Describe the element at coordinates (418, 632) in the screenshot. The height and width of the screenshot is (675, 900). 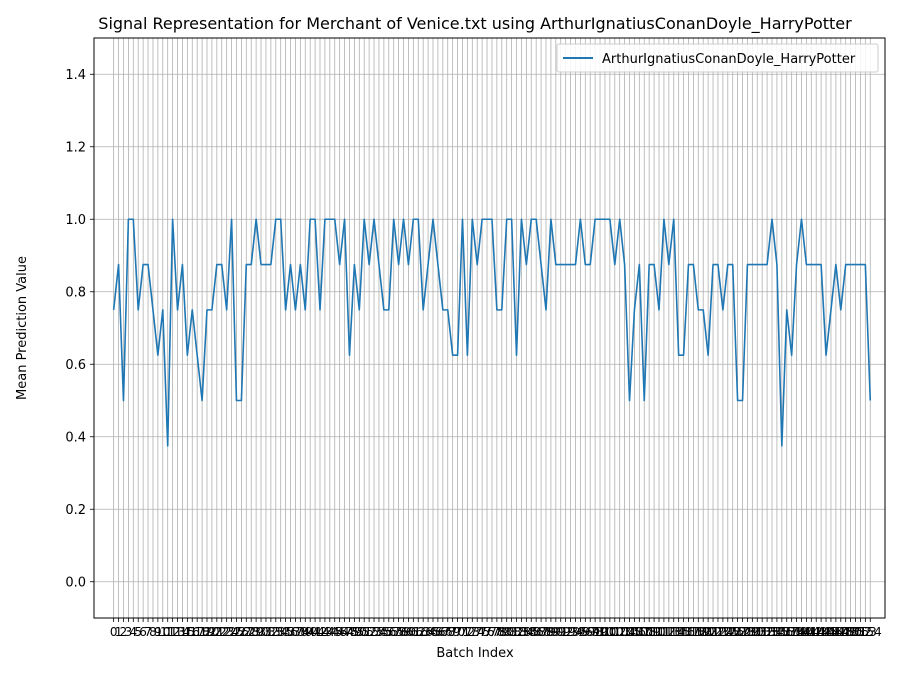
I see `x-tick-label: 62` at that location.